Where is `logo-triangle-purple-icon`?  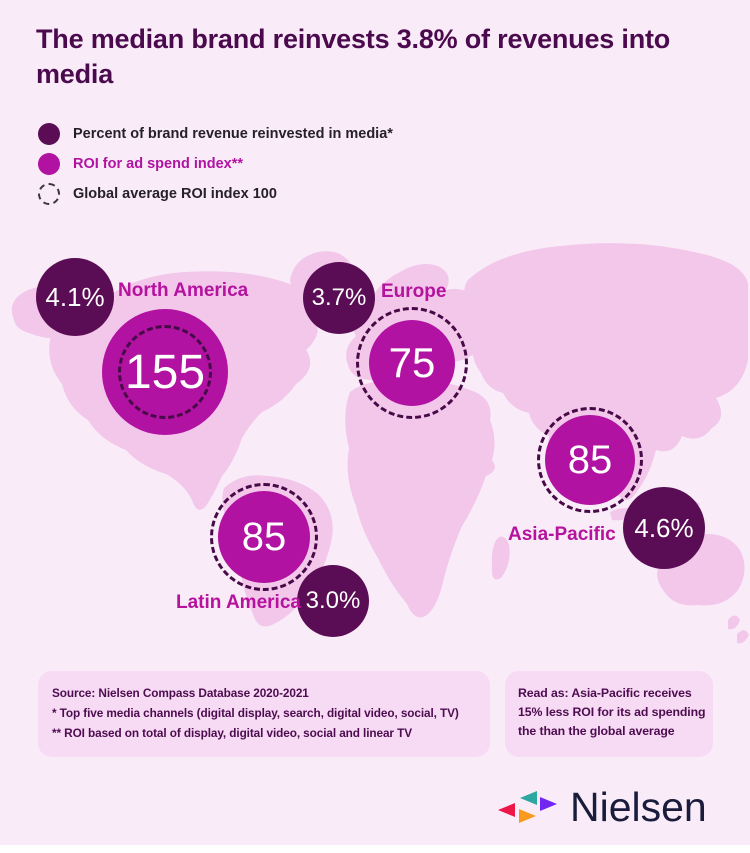
logo-triangle-purple-icon is located at coordinates (548, 803).